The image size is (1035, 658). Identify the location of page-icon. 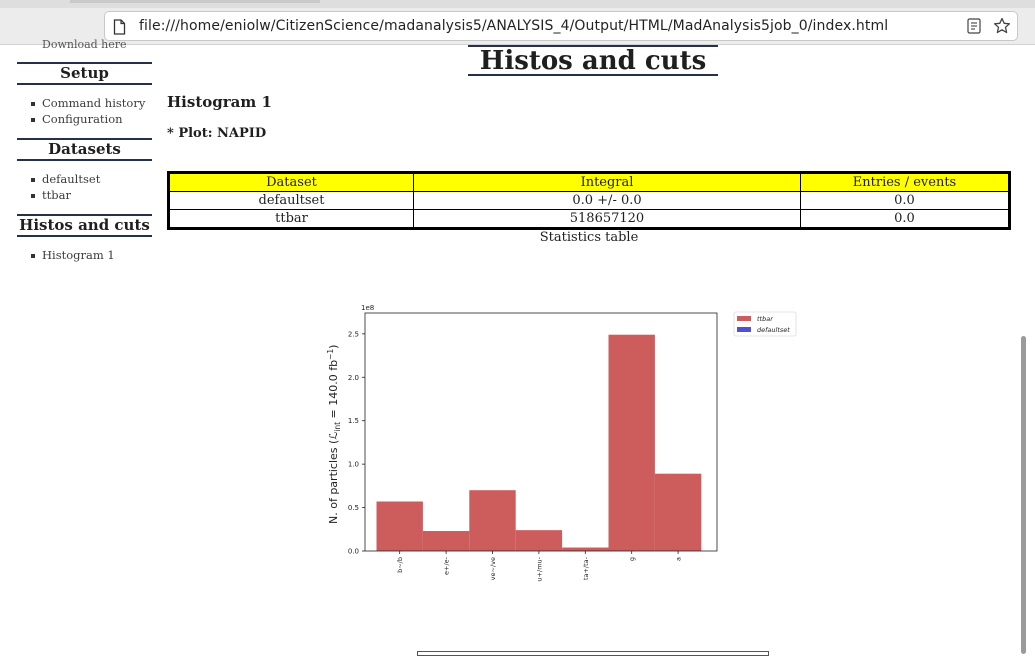
(119, 29).